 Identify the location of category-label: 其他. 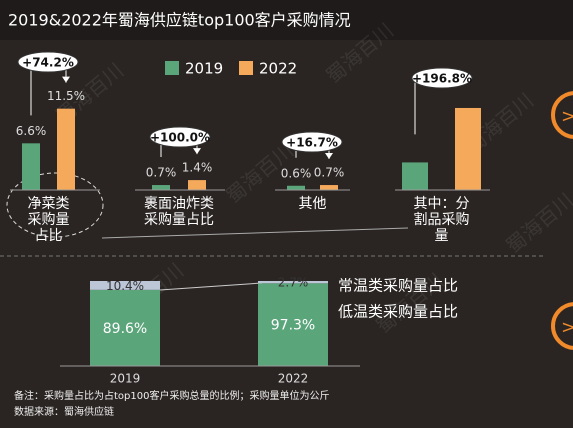
(312, 204).